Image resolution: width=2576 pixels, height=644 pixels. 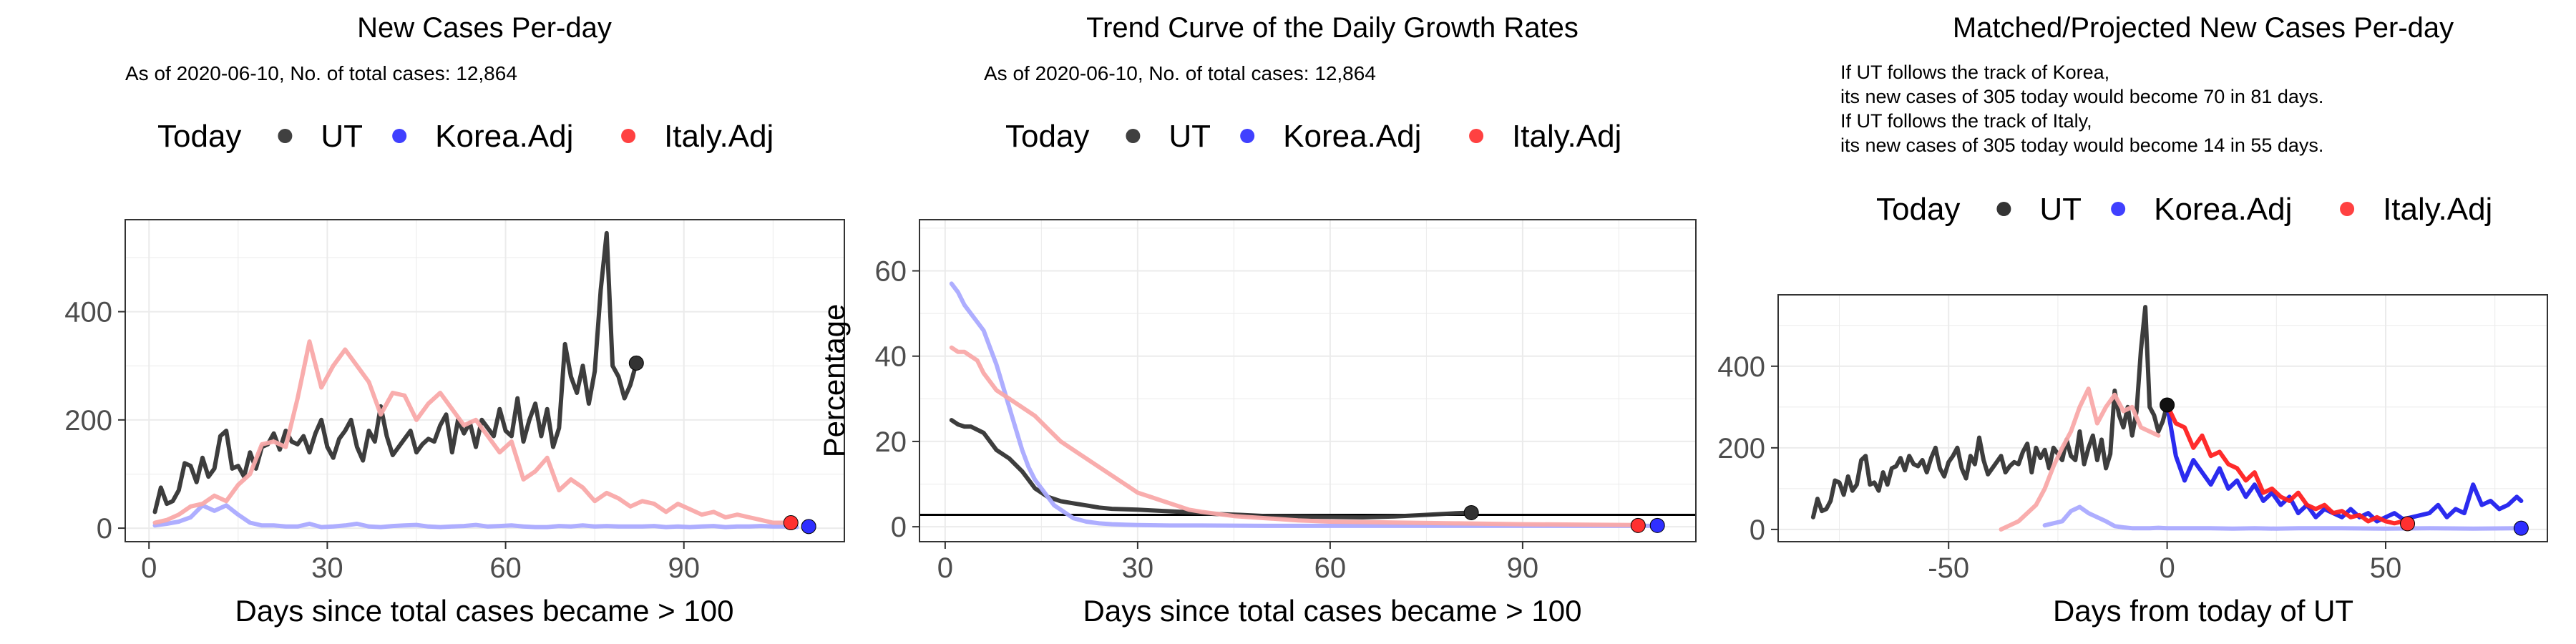 What do you see at coordinates (1974, 72) in the screenshot?
I see `chart-note: If UT follows the track of Korea,` at bounding box center [1974, 72].